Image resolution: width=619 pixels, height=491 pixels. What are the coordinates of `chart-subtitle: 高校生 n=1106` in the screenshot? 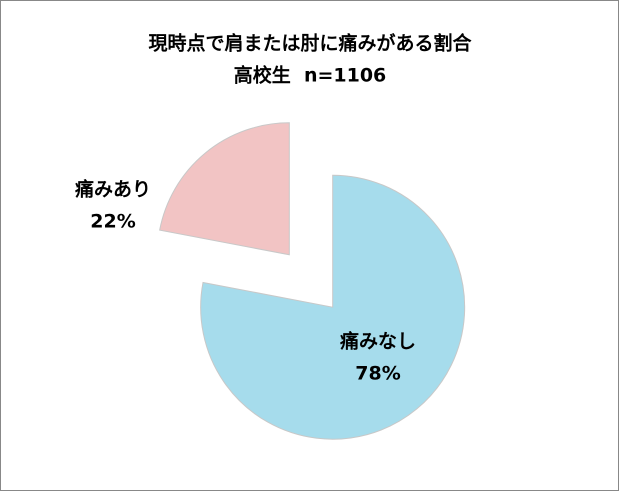 It's located at (310, 75).